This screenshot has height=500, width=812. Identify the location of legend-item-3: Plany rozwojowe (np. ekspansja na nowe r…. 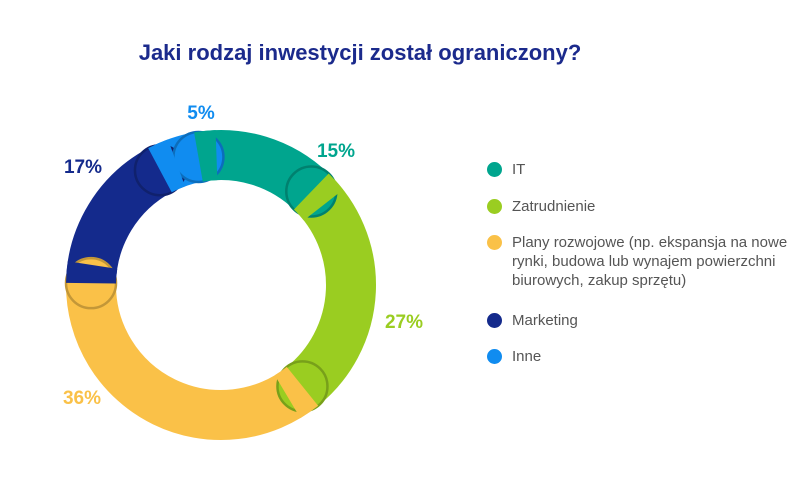
(649, 261).